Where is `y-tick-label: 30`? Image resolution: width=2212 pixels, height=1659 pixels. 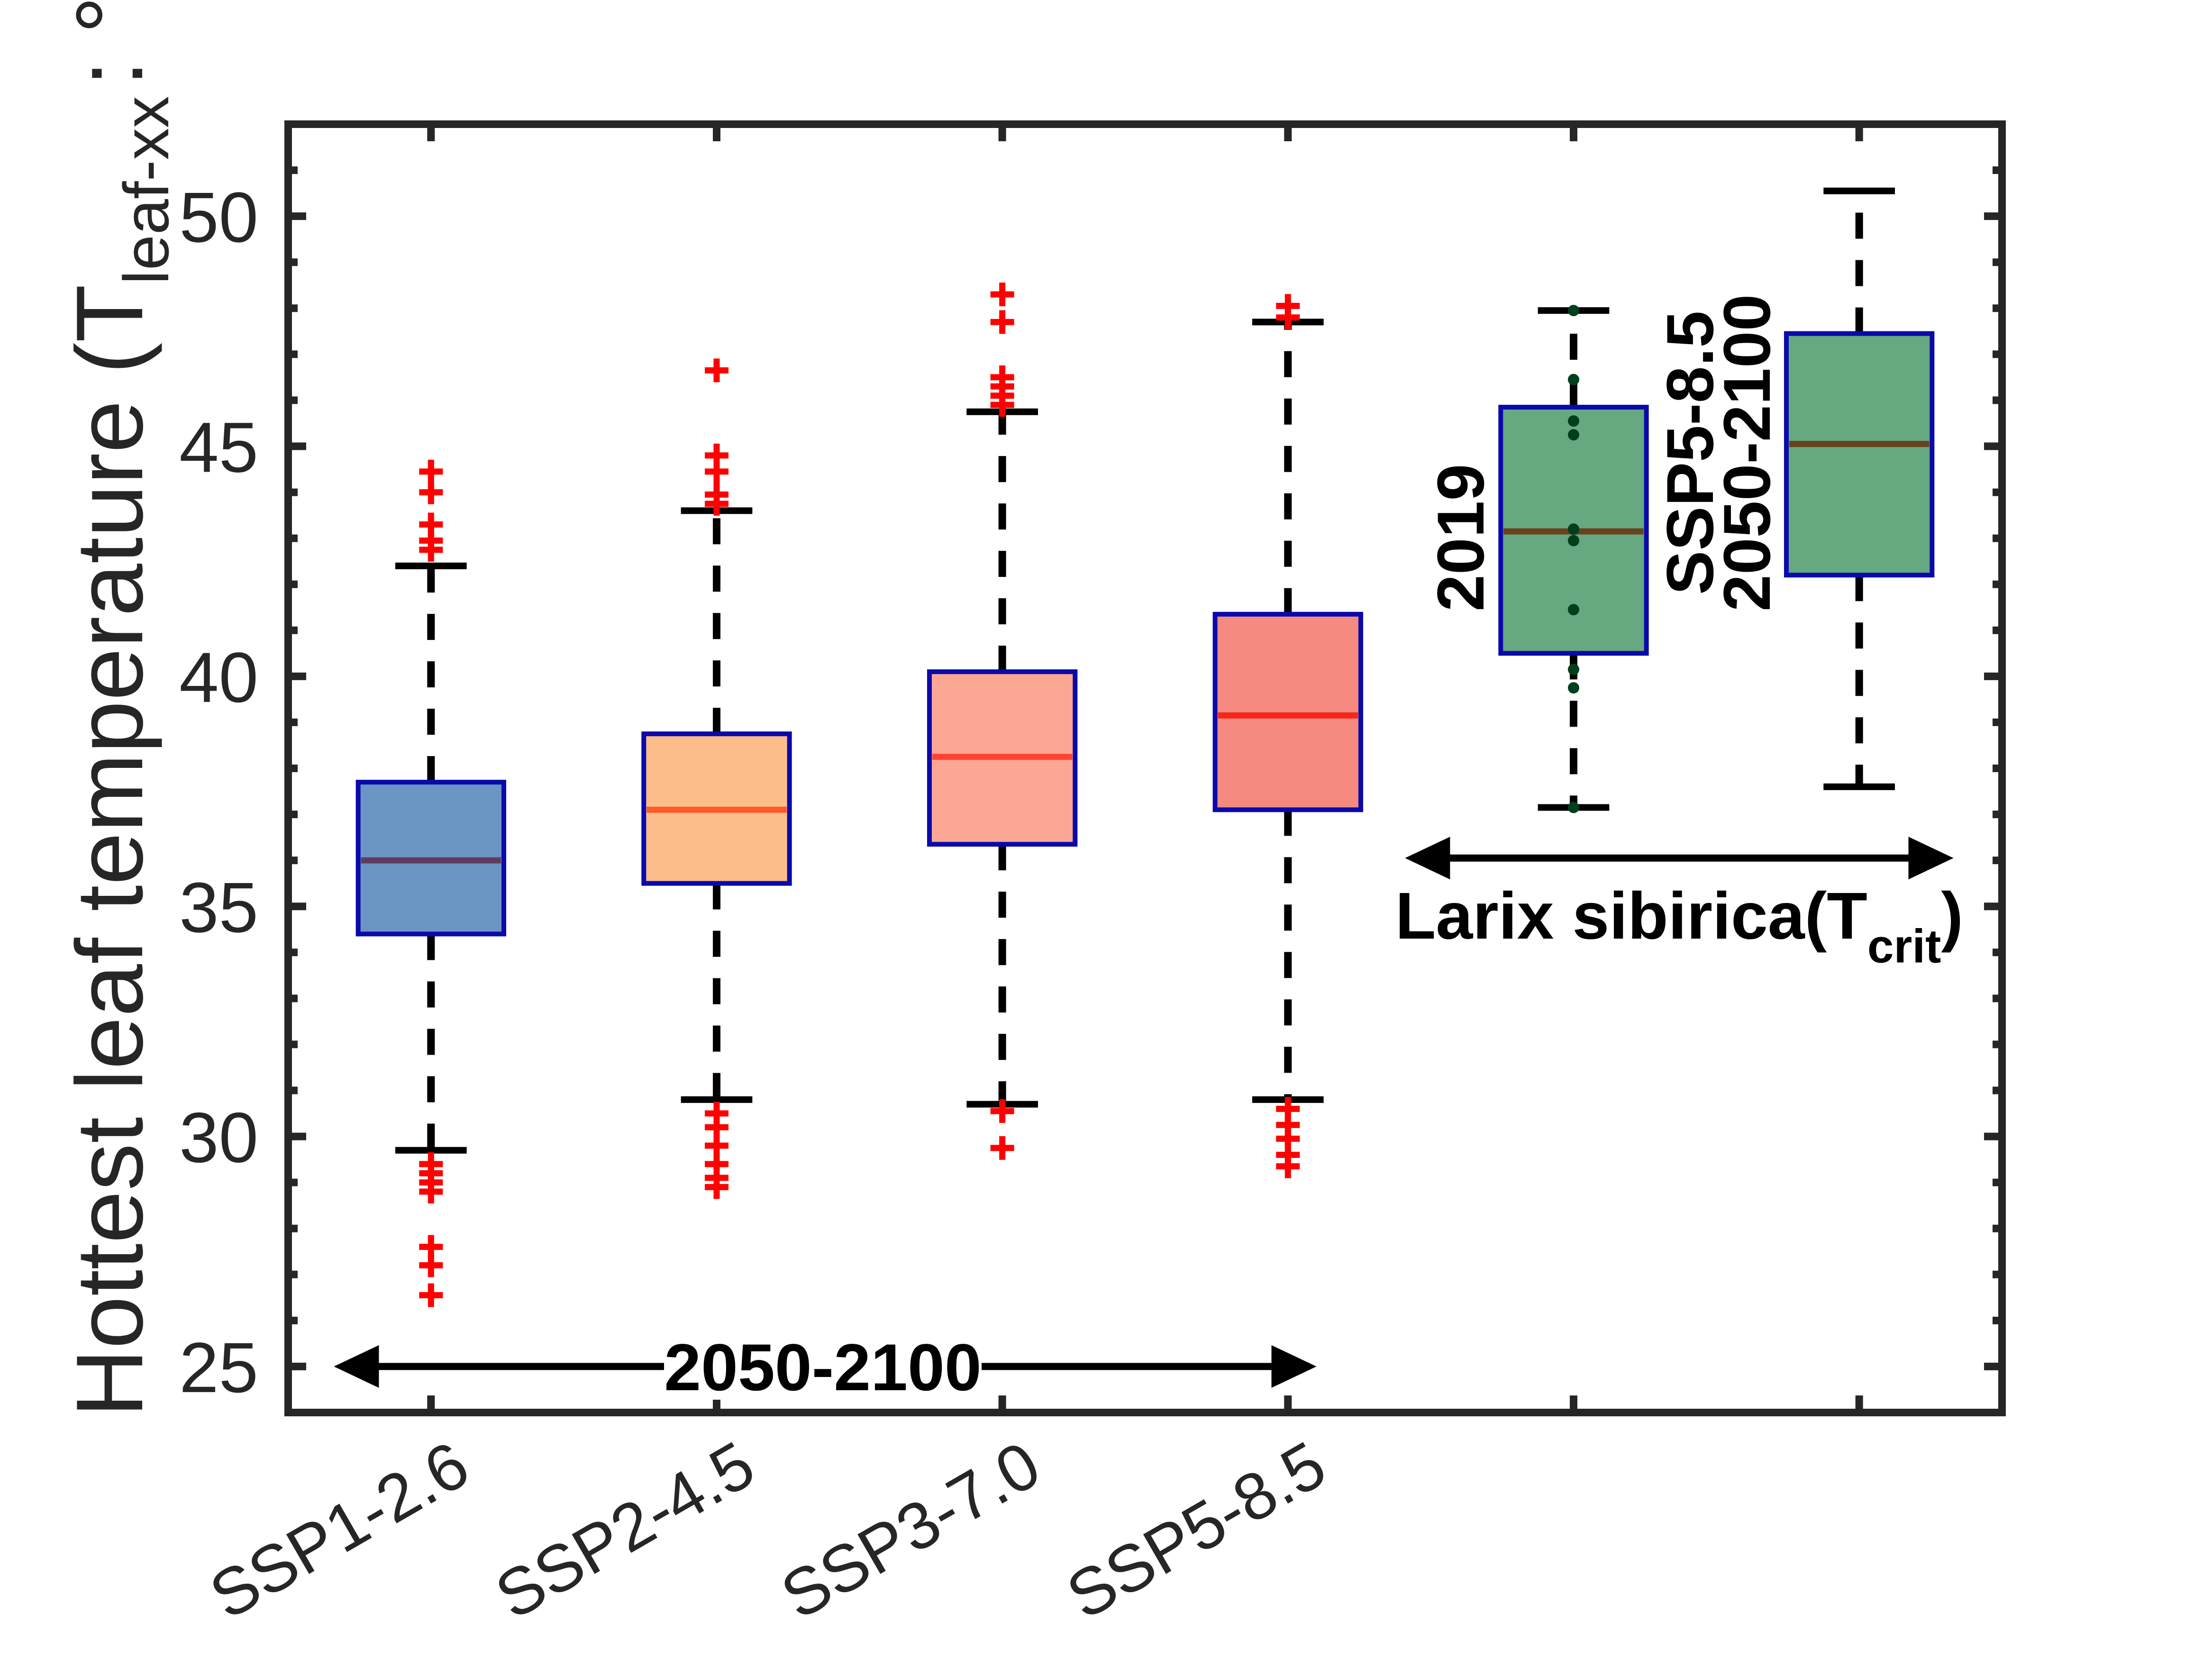
y-tick-label: 30 is located at coordinates (218, 1137).